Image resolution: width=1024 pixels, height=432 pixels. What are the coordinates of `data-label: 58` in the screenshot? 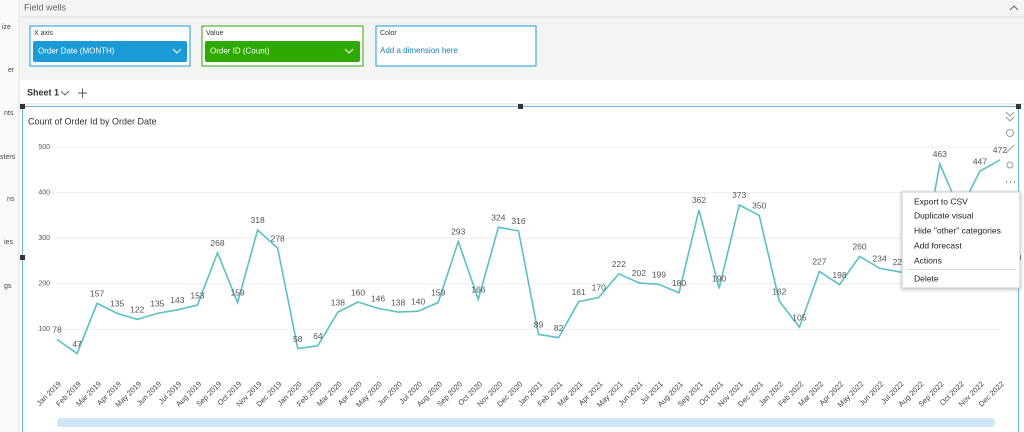 It's located at (298, 339).